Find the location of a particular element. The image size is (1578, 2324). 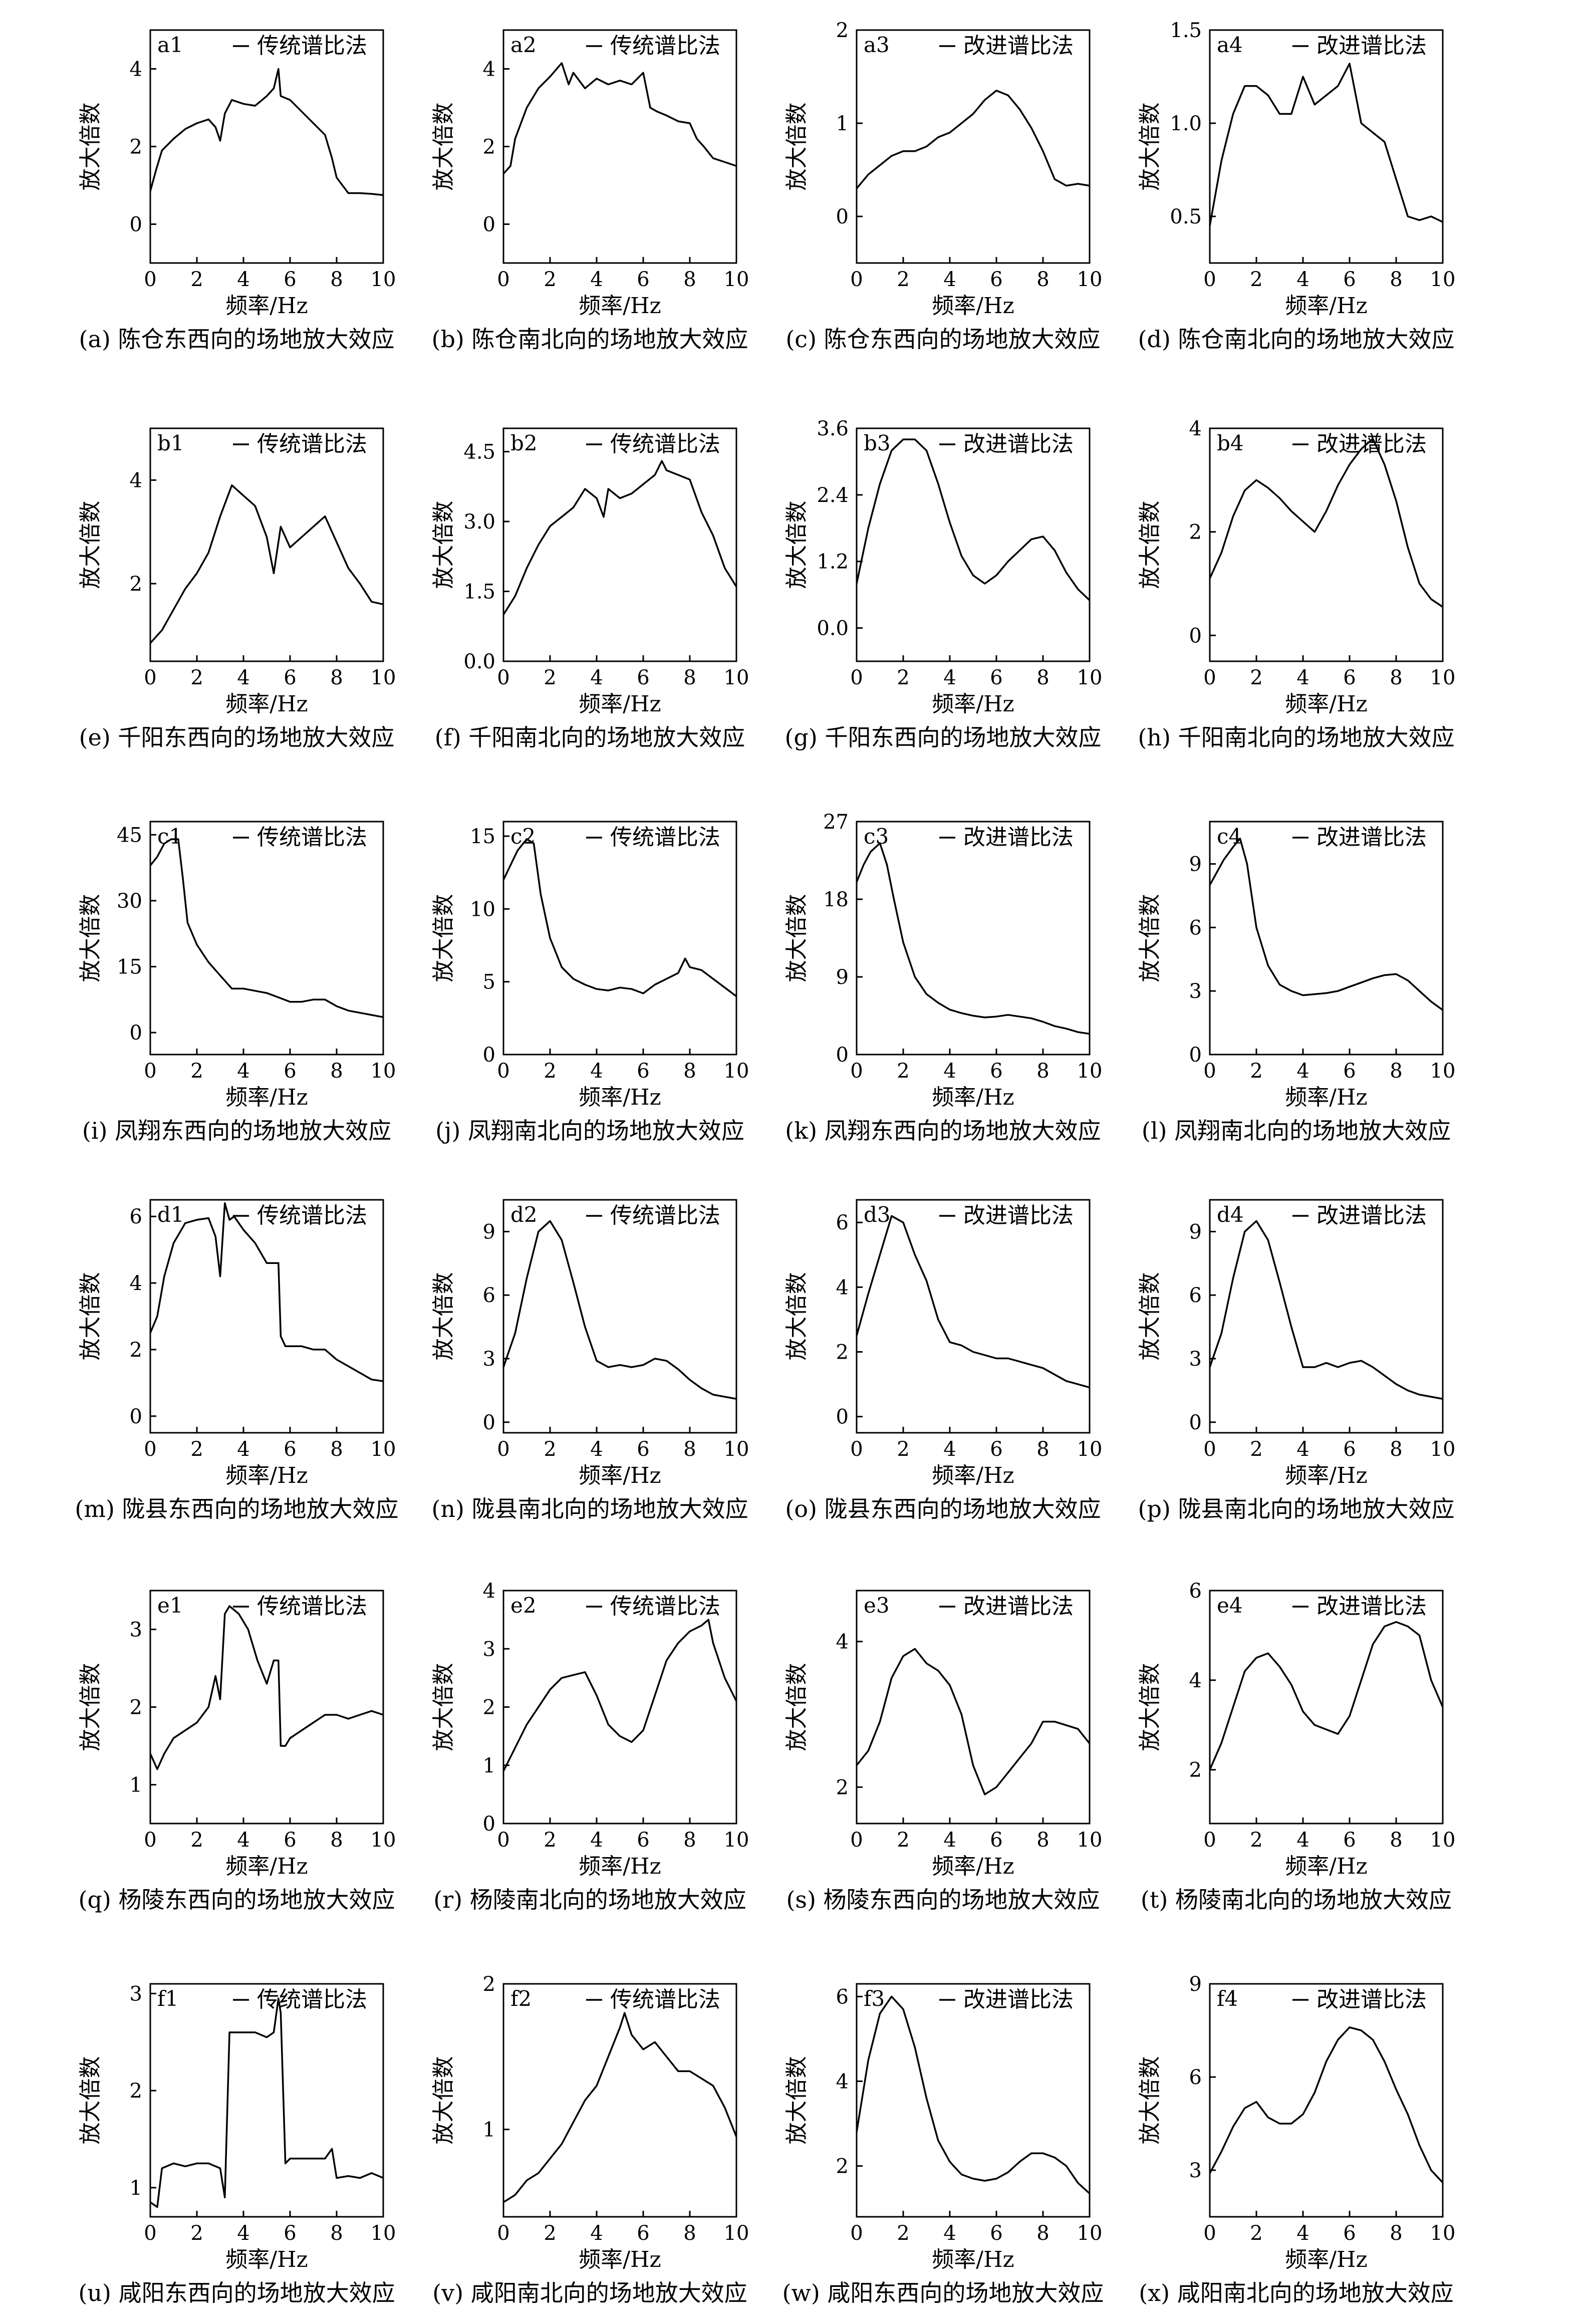

series-line-e2 is located at coordinates (619, 1695).